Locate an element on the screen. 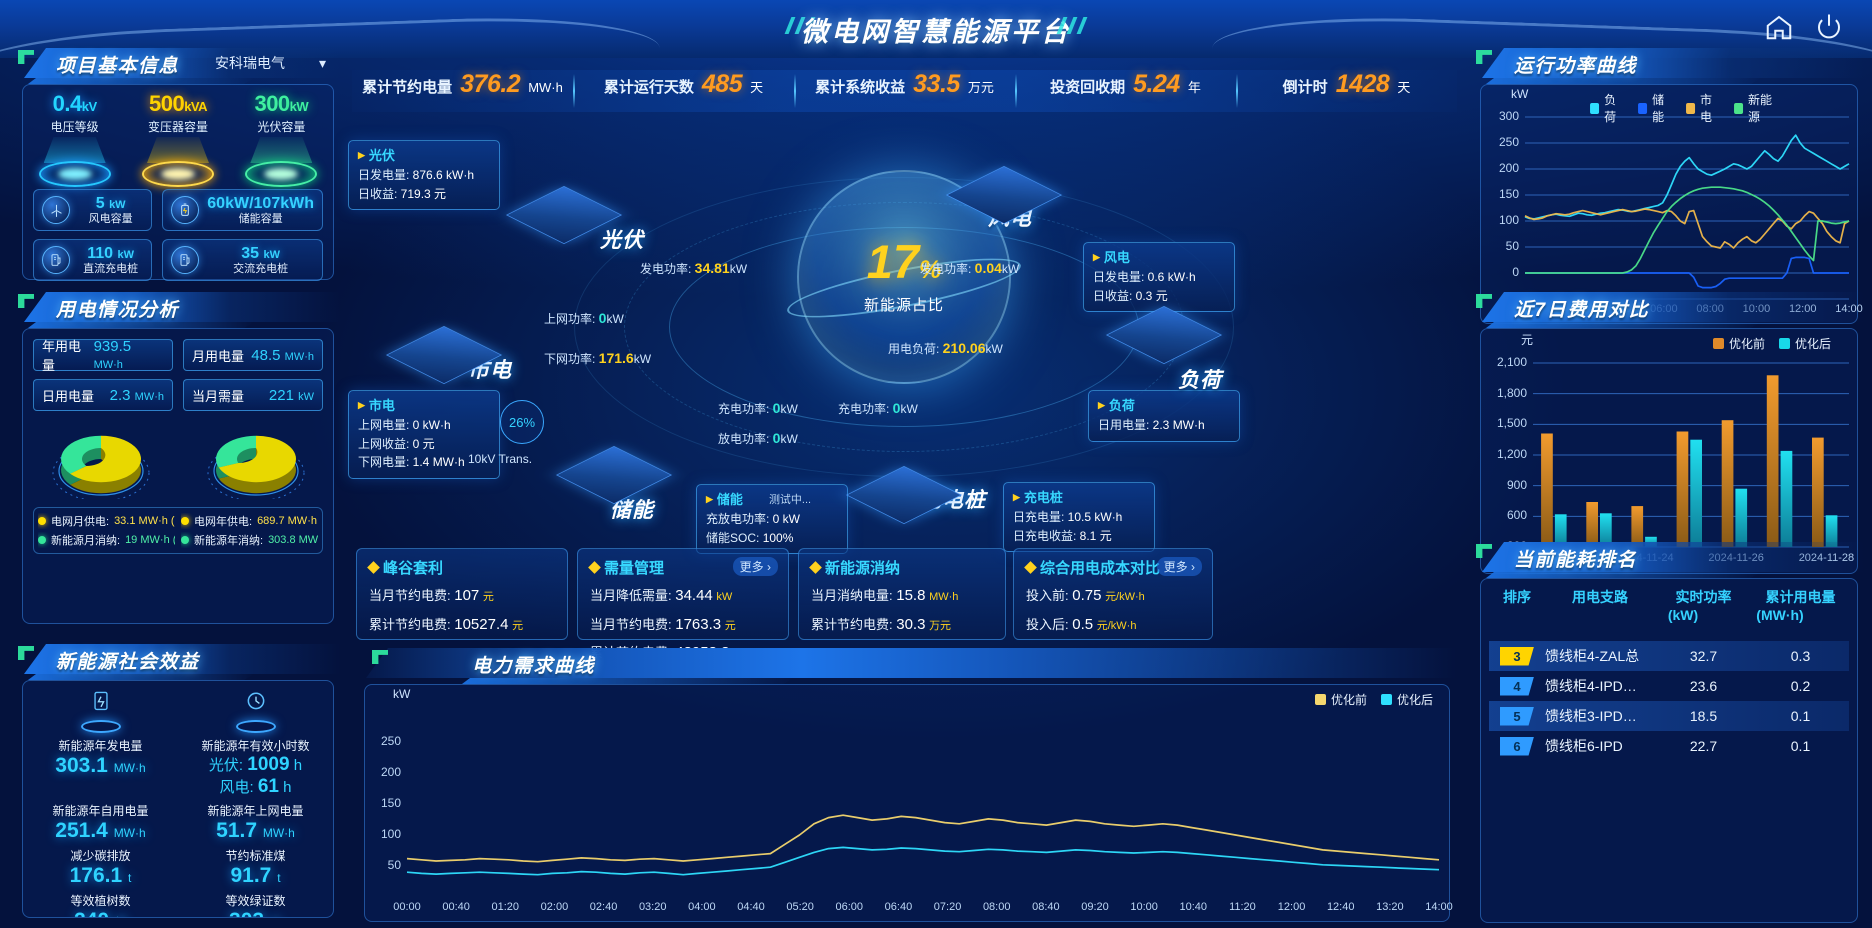 The height and width of the screenshot is (928, 1872). flow-grid-import-power: 下网功率: 171.6kW is located at coordinates (598, 358).